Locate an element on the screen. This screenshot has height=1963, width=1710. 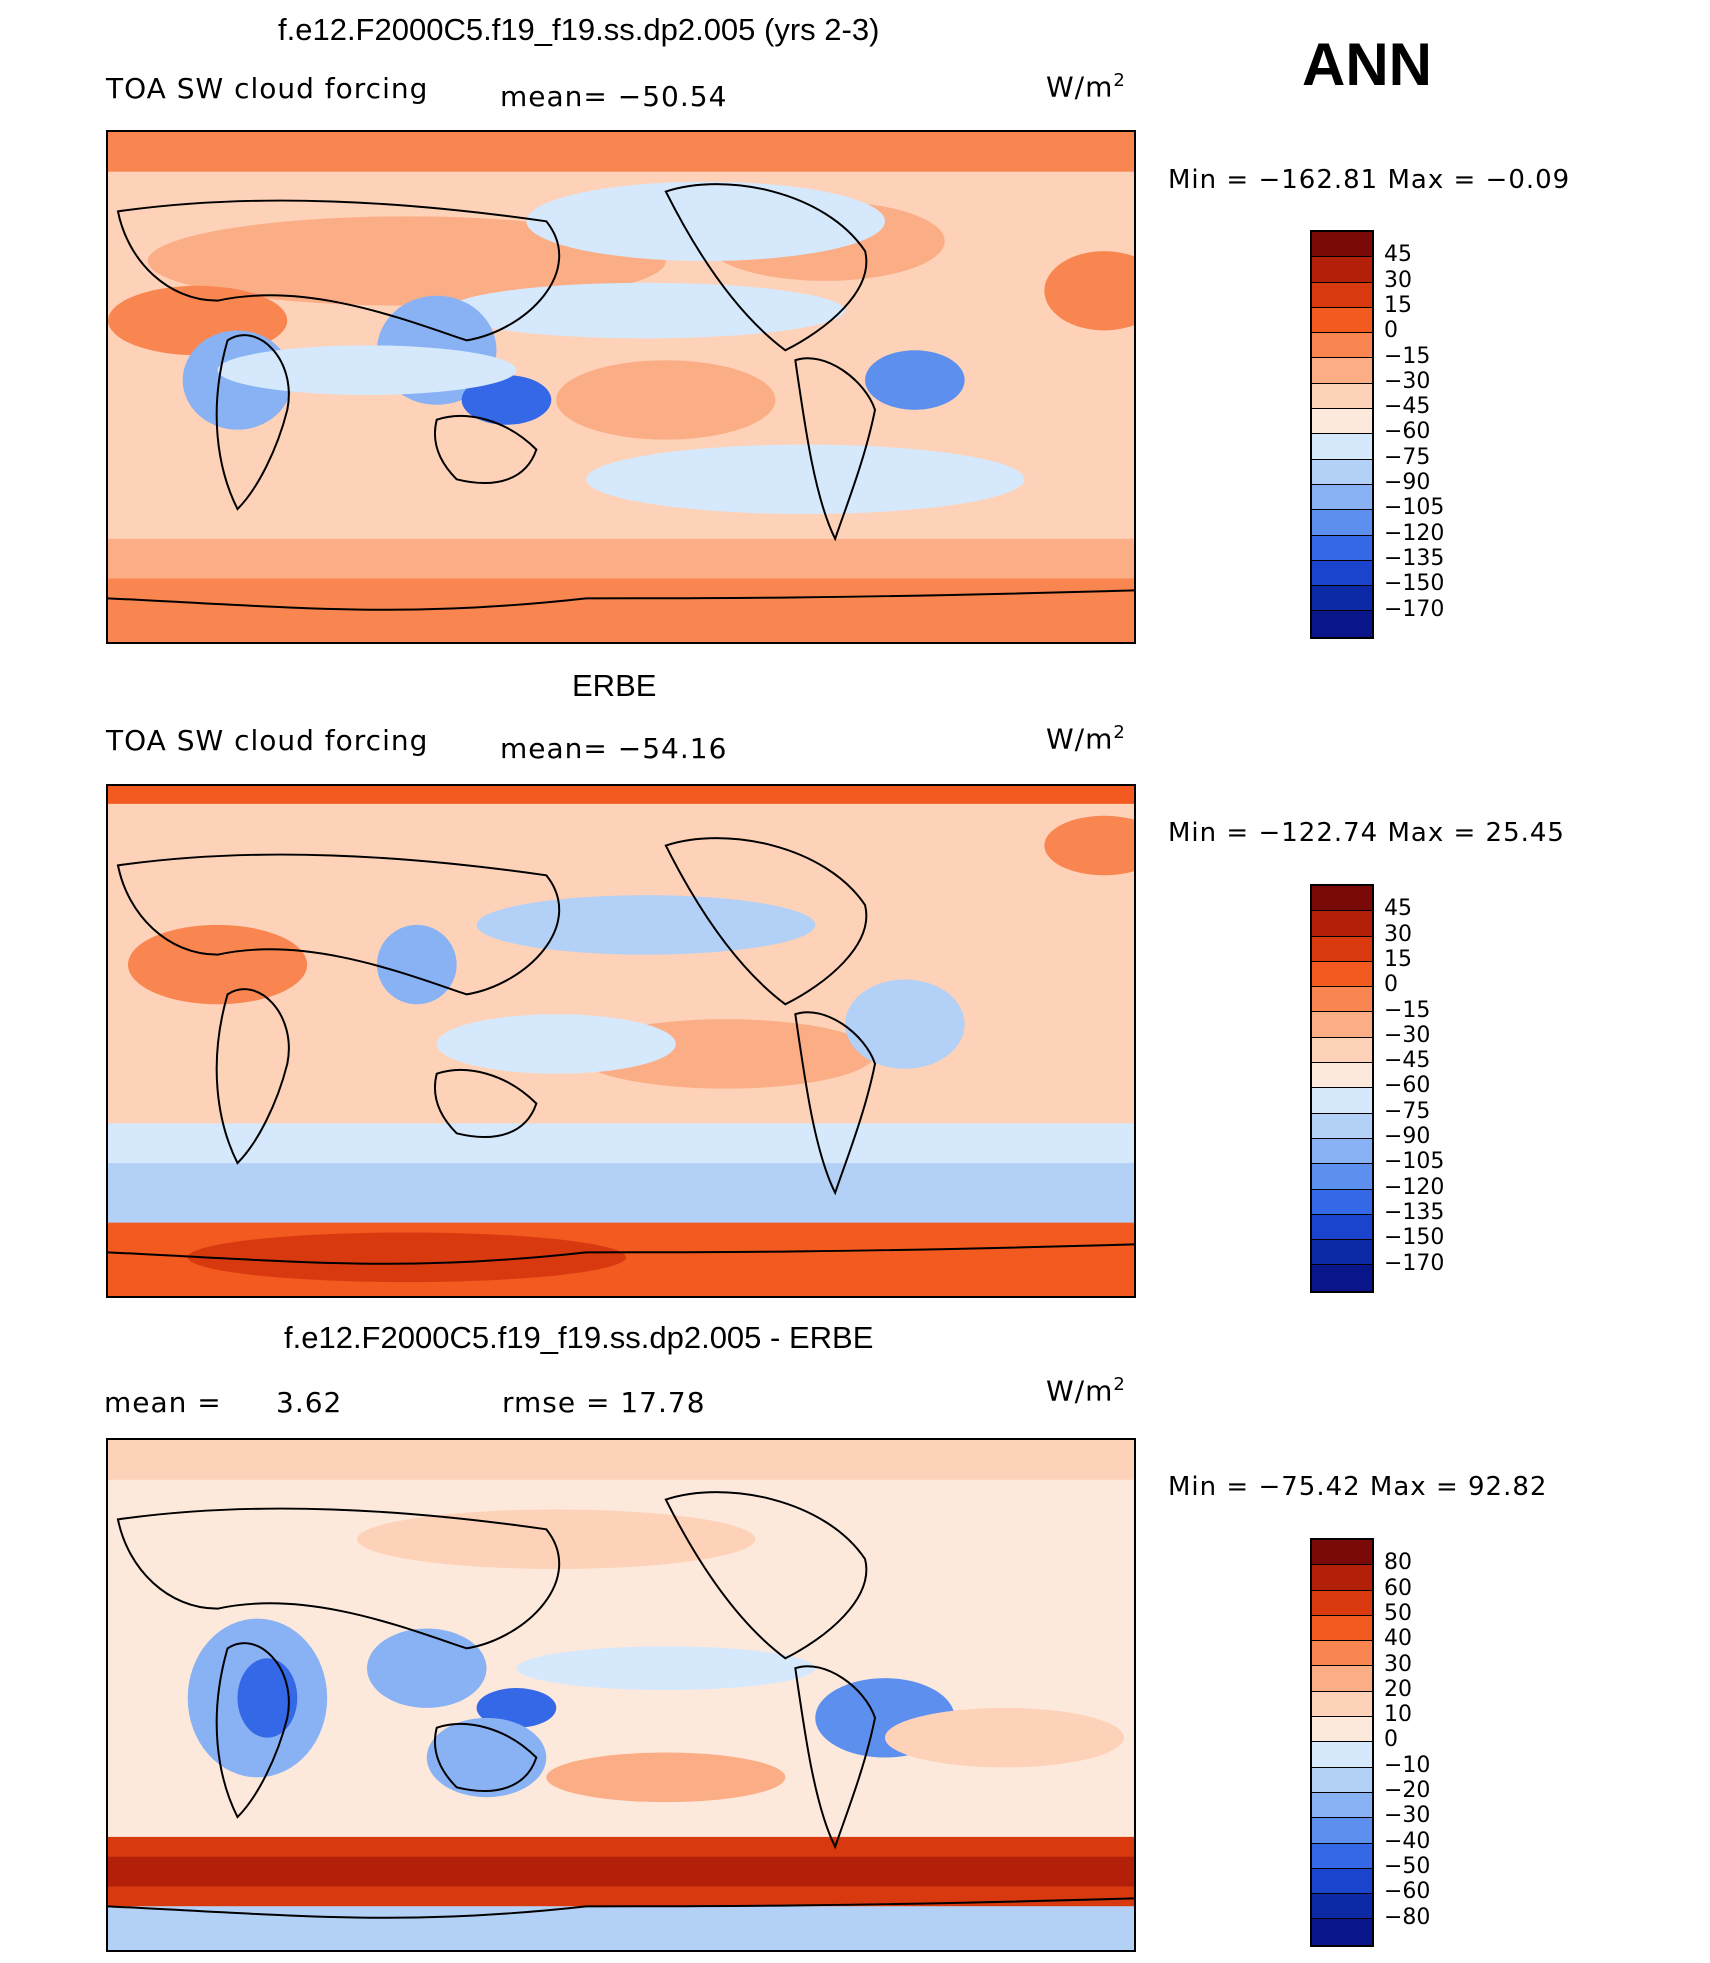
colorbar-tick-label: 10 is located at coordinates (1398, 1715).